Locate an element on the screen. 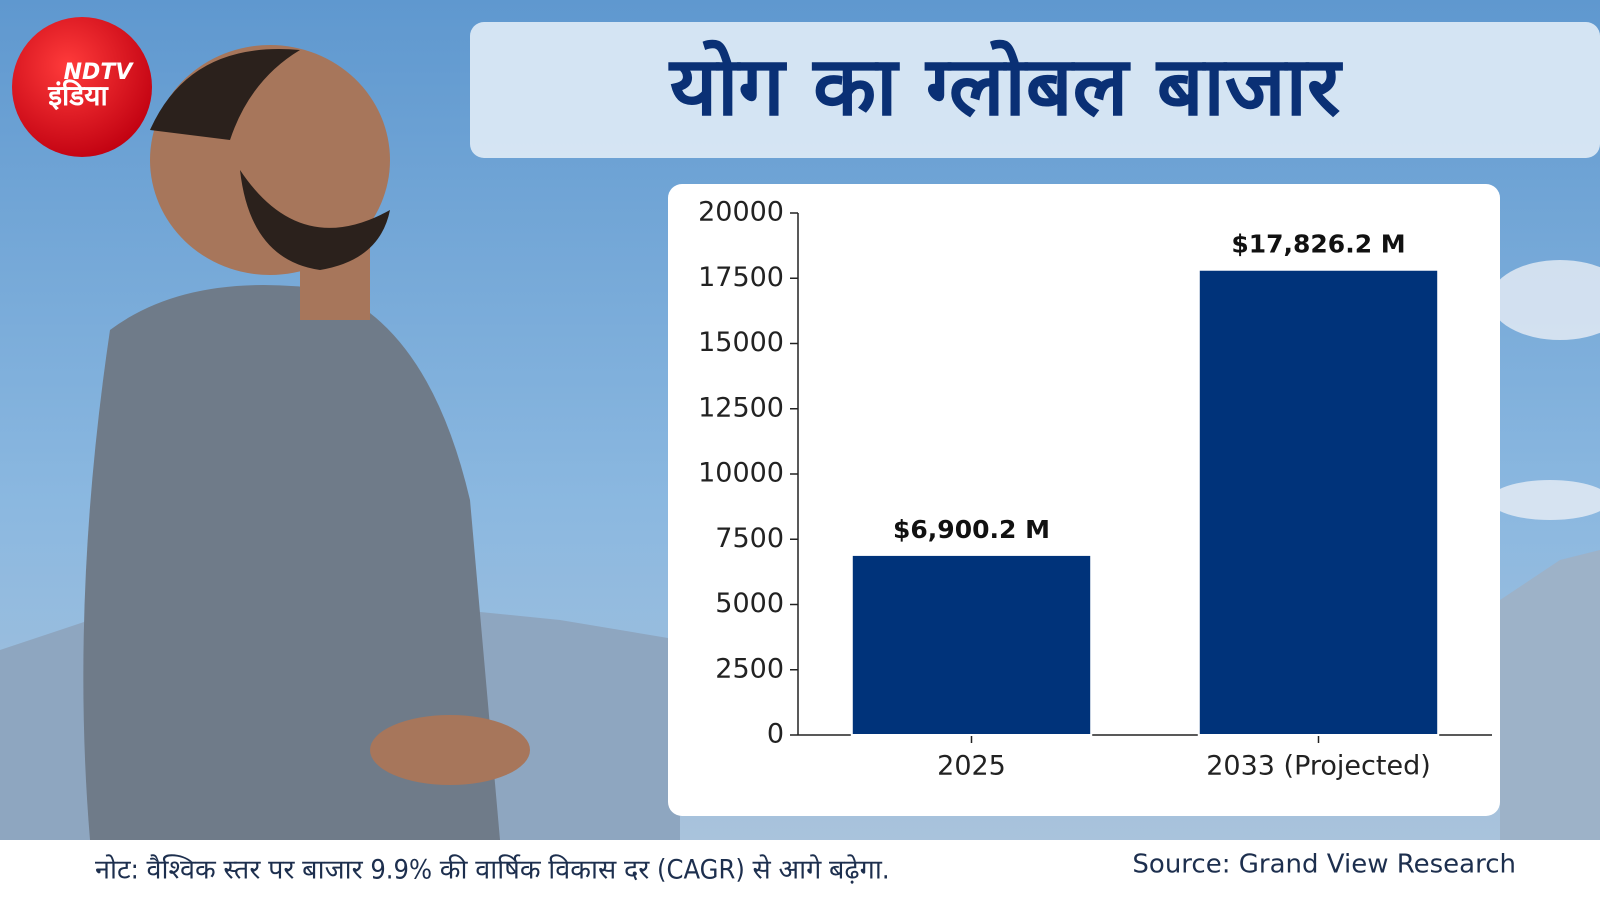 The width and height of the screenshot is (1600, 904). y-tick-label: 20000 is located at coordinates (741, 212).